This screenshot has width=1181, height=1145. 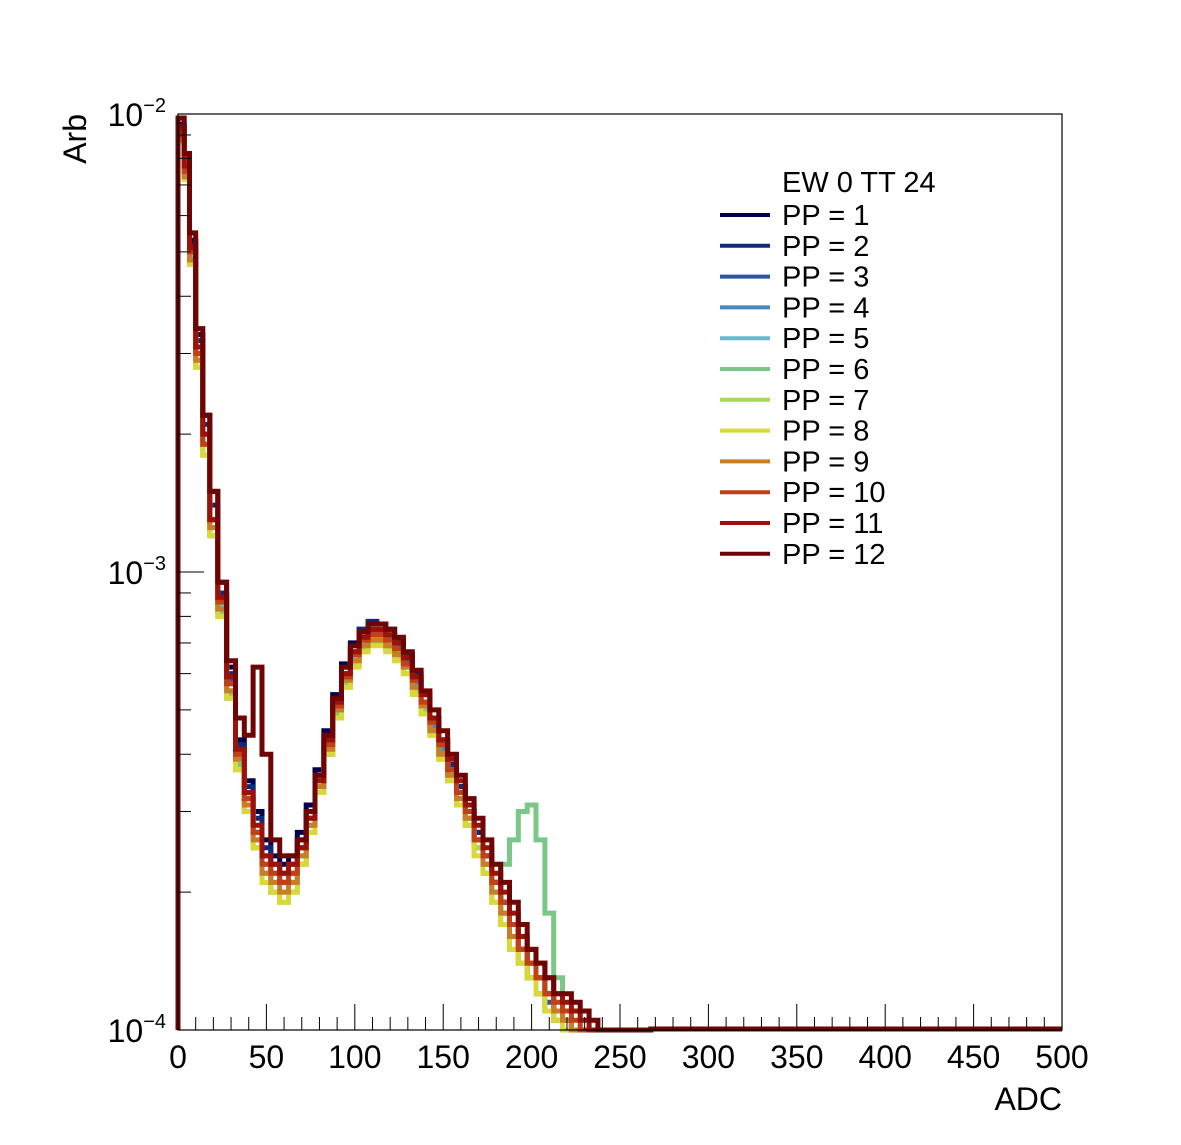 I want to click on legend-label-pp-4: PP = 4, so click(x=825, y=308).